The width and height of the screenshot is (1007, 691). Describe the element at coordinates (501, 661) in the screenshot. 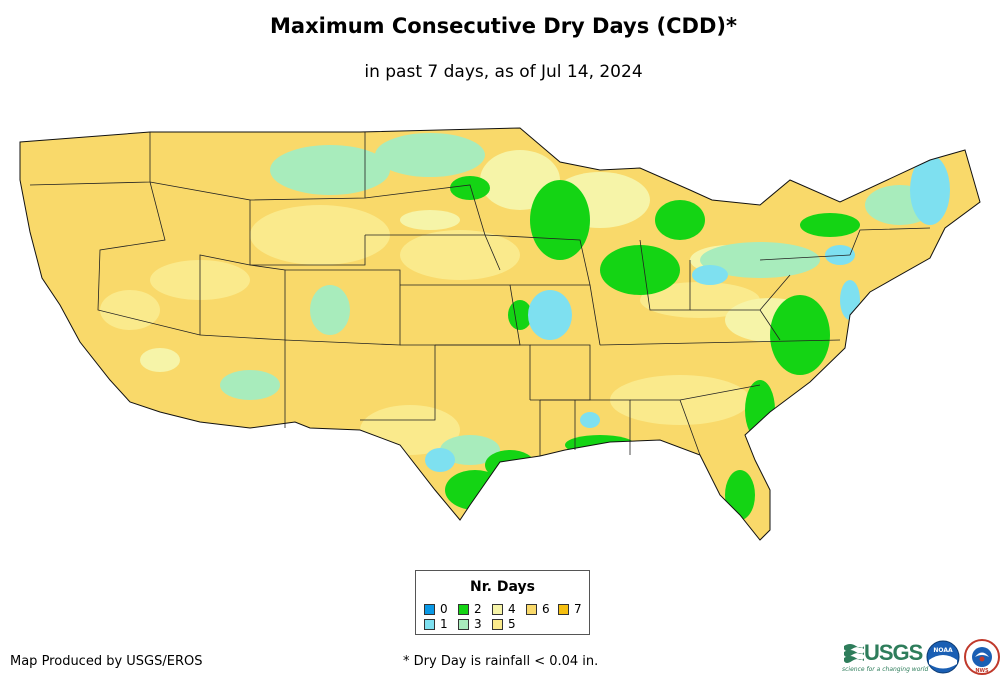

I see `dry-day-footnote: * Dry Day is rainfall < 0.04 in.` at that location.